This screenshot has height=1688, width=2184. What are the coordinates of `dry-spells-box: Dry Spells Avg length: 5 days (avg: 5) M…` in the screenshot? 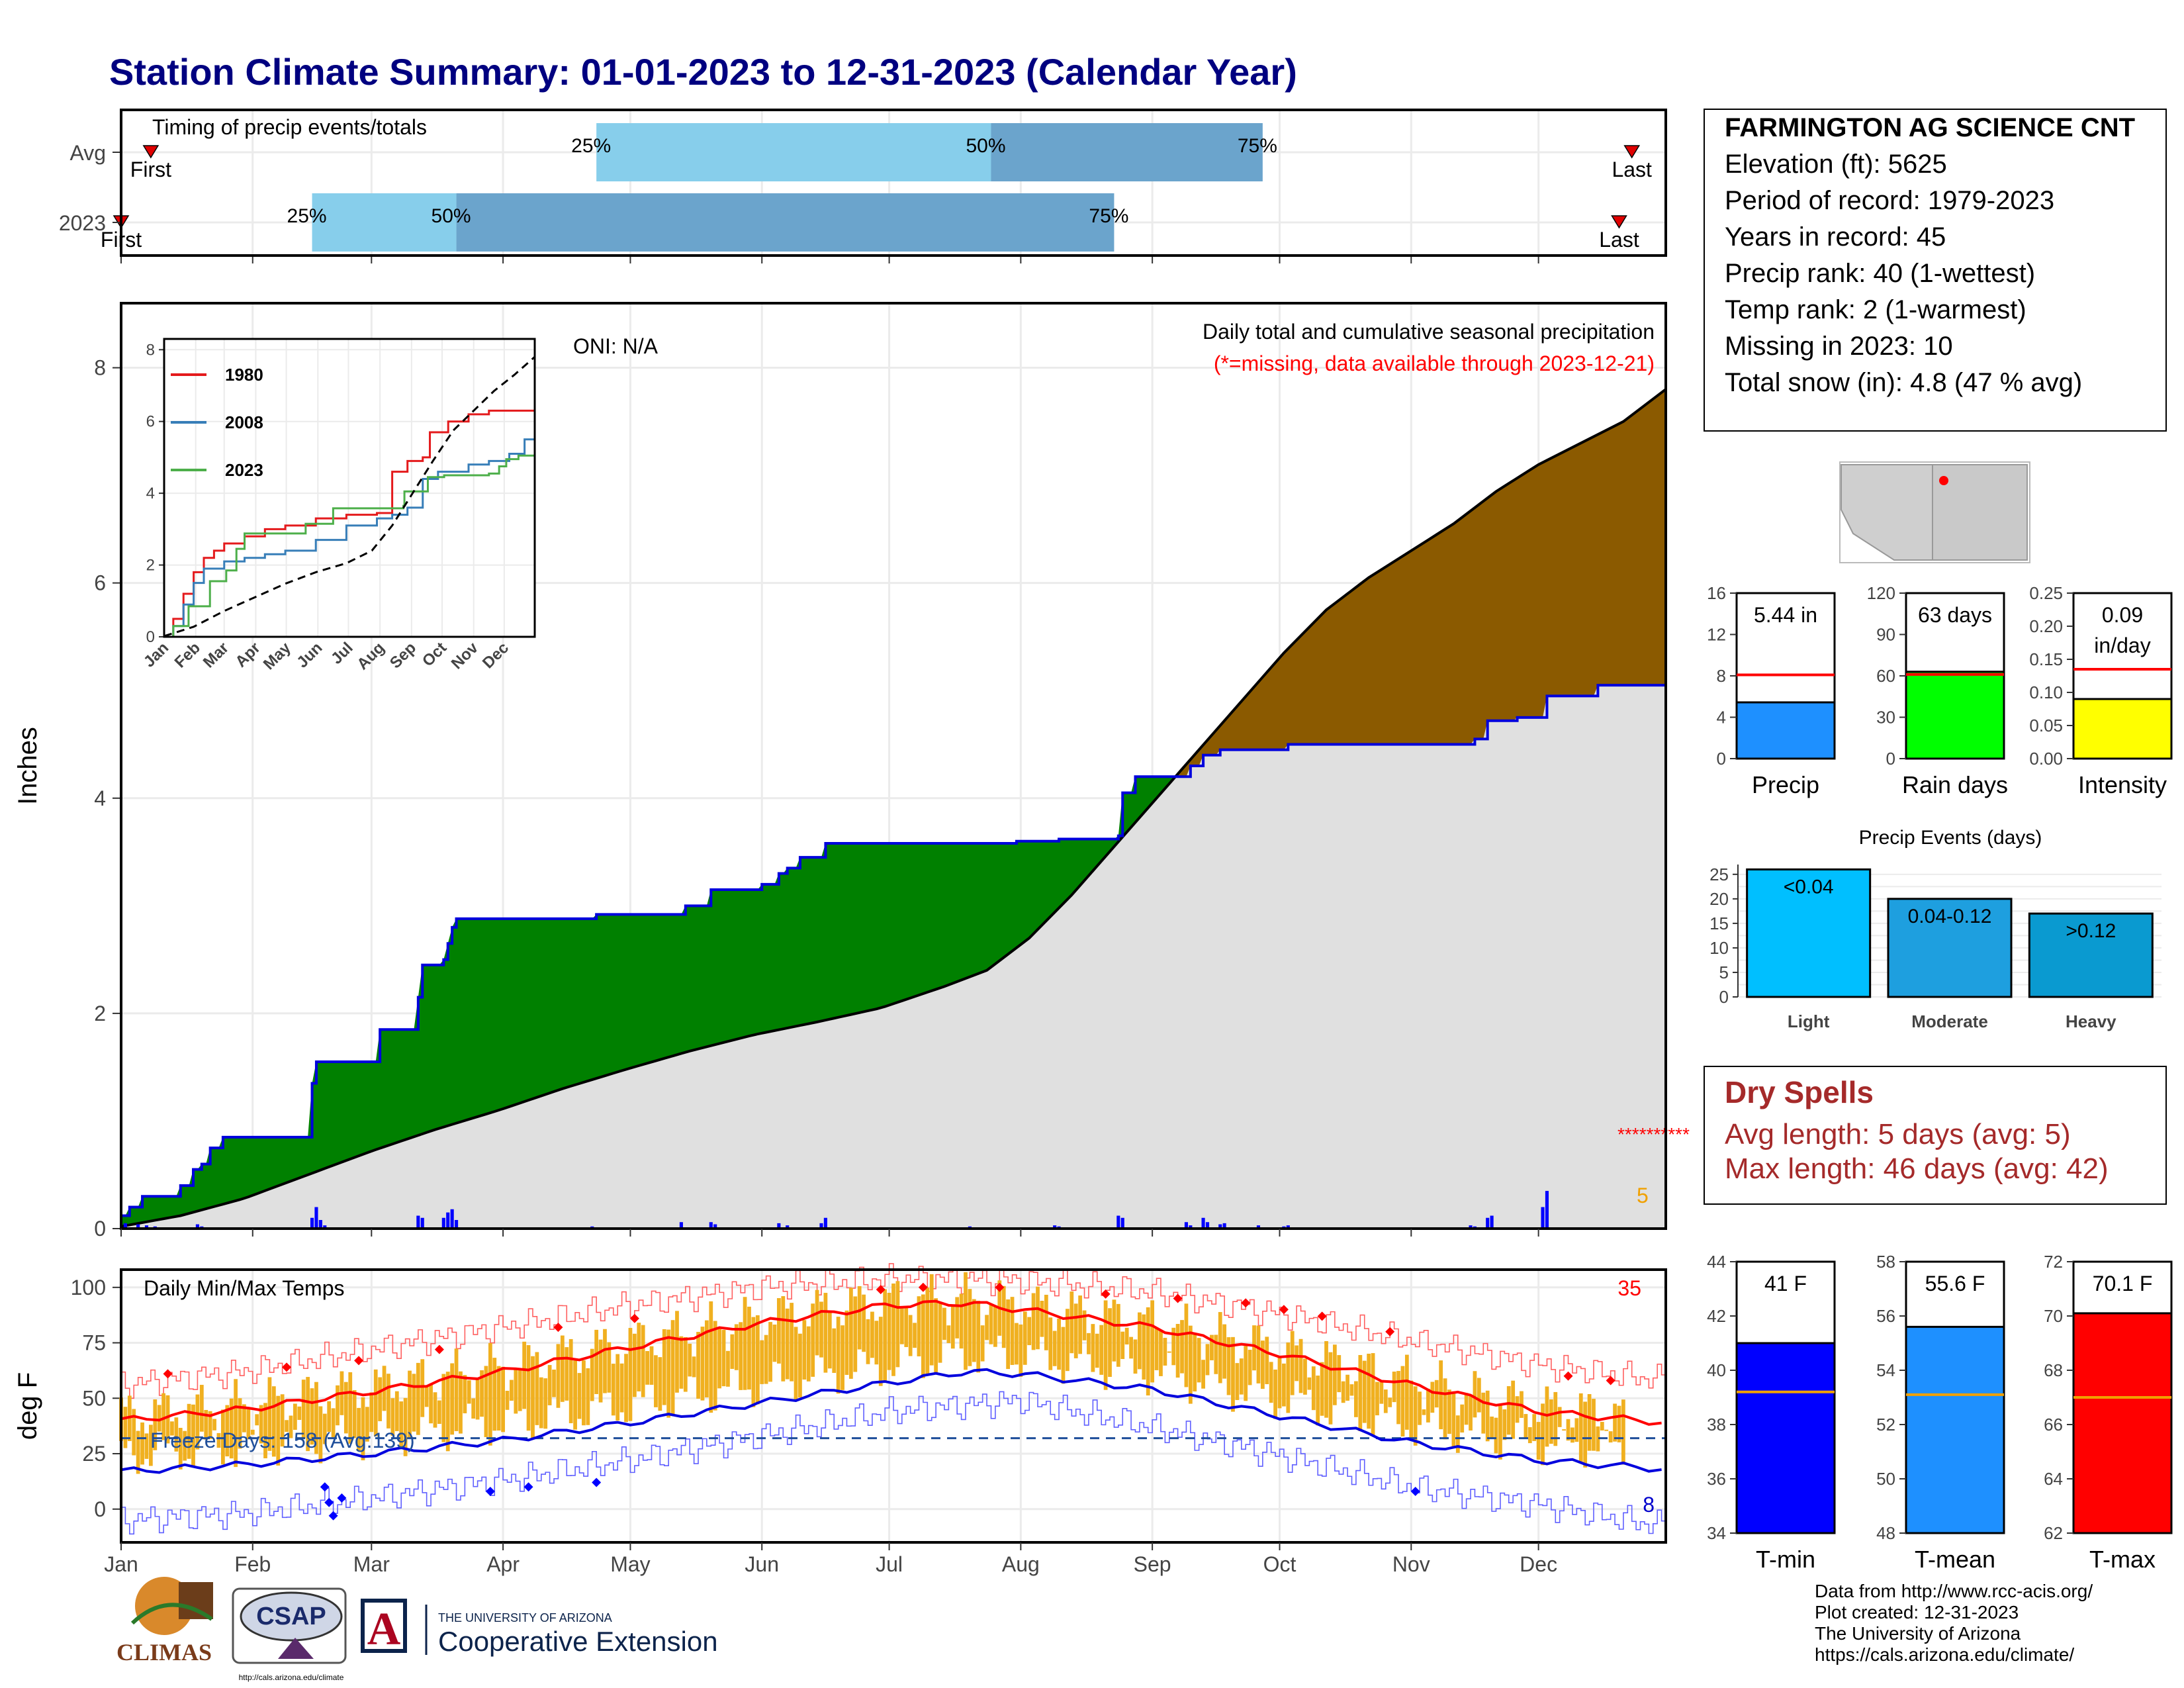 It's located at (1935, 1135).